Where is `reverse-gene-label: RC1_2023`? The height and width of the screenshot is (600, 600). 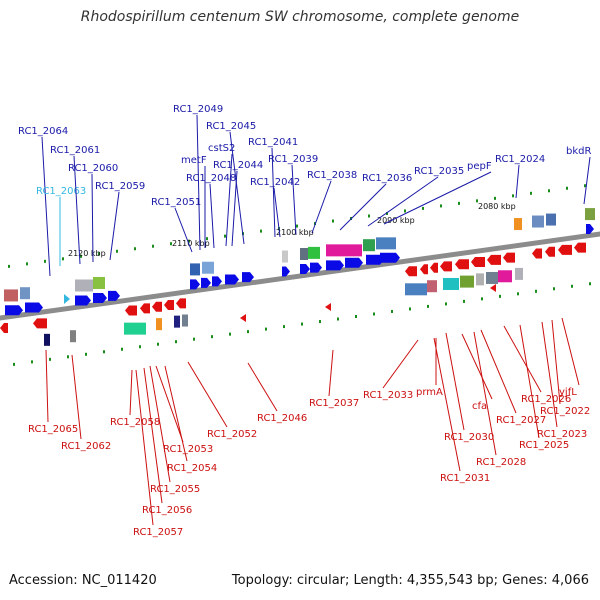 reverse-gene-label: RC1_2023 is located at coordinates (562, 434).